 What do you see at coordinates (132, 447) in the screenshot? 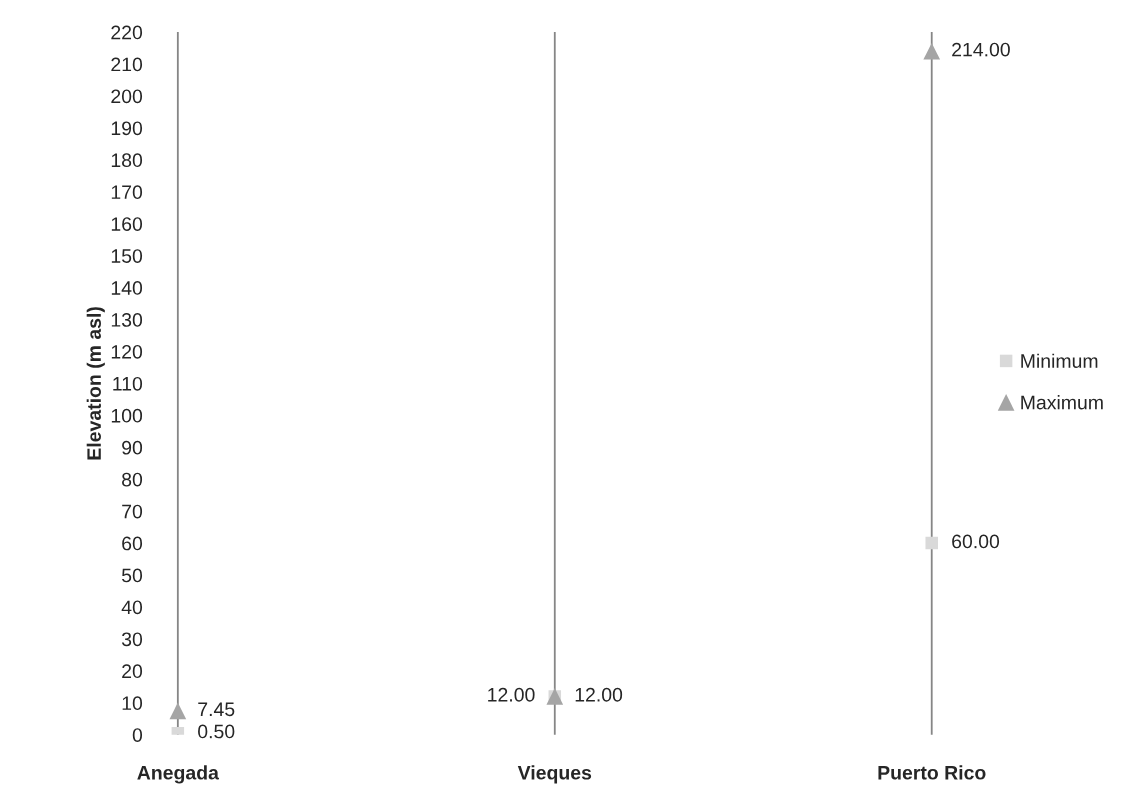
I see `y-tick-label: 90` at bounding box center [132, 447].